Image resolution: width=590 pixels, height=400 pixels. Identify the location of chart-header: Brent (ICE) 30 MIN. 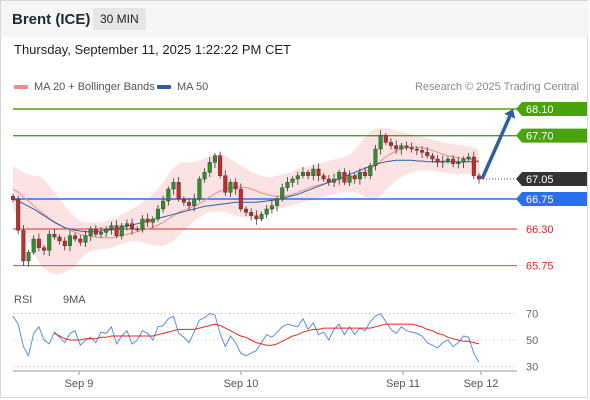
(295, 19).